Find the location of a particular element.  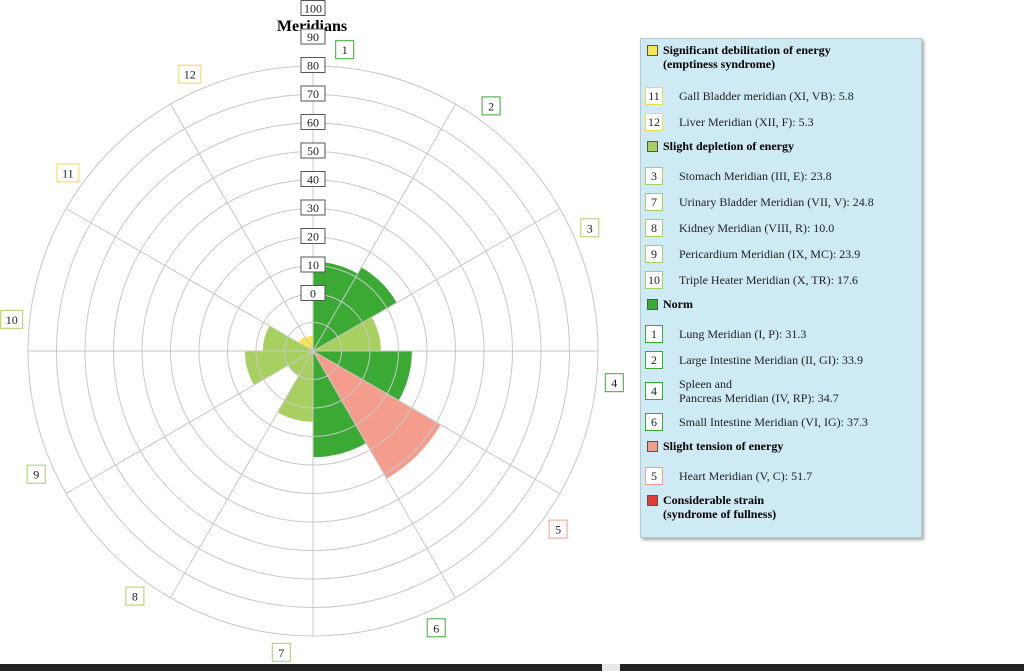

legend-item-label: Liver Meridian (XII, F): 5.3 is located at coordinates (746, 122).